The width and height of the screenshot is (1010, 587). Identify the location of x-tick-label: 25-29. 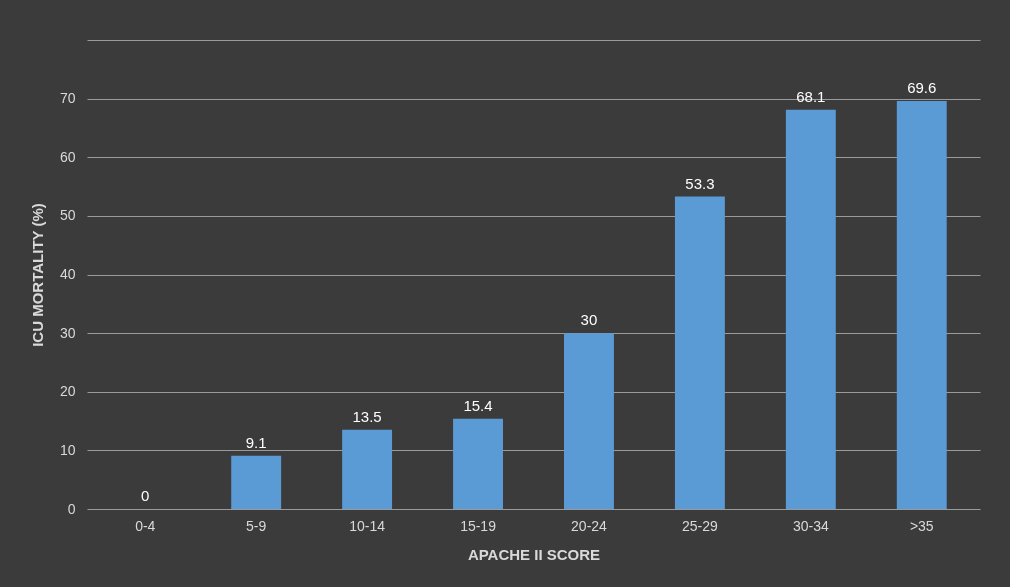
(700, 525).